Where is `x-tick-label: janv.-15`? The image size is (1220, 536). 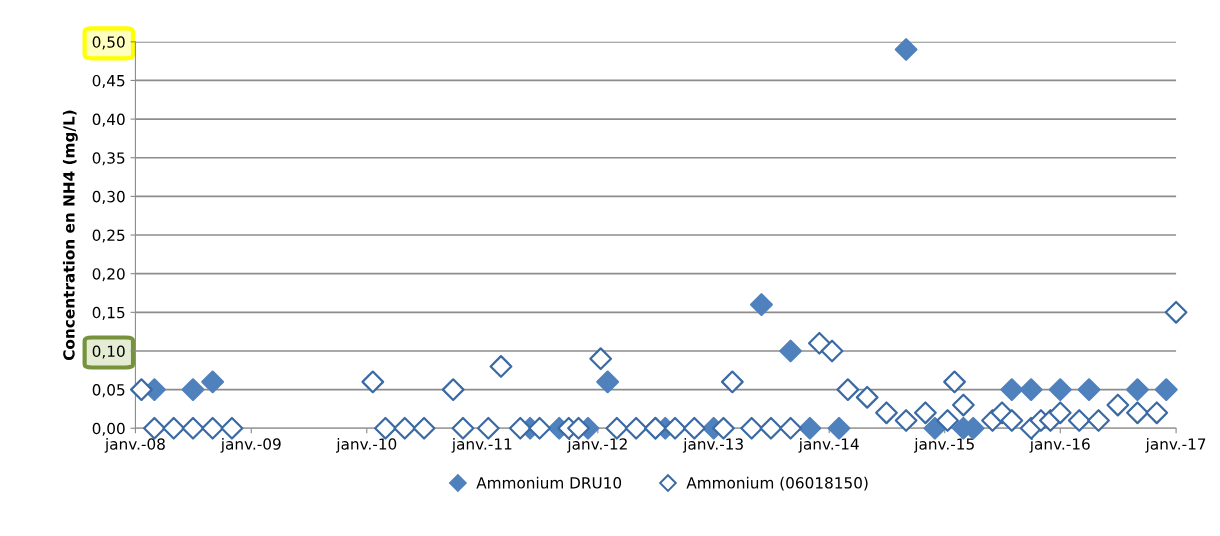
x-tick-label: janv.-15 is located at coordinates (943, 445).